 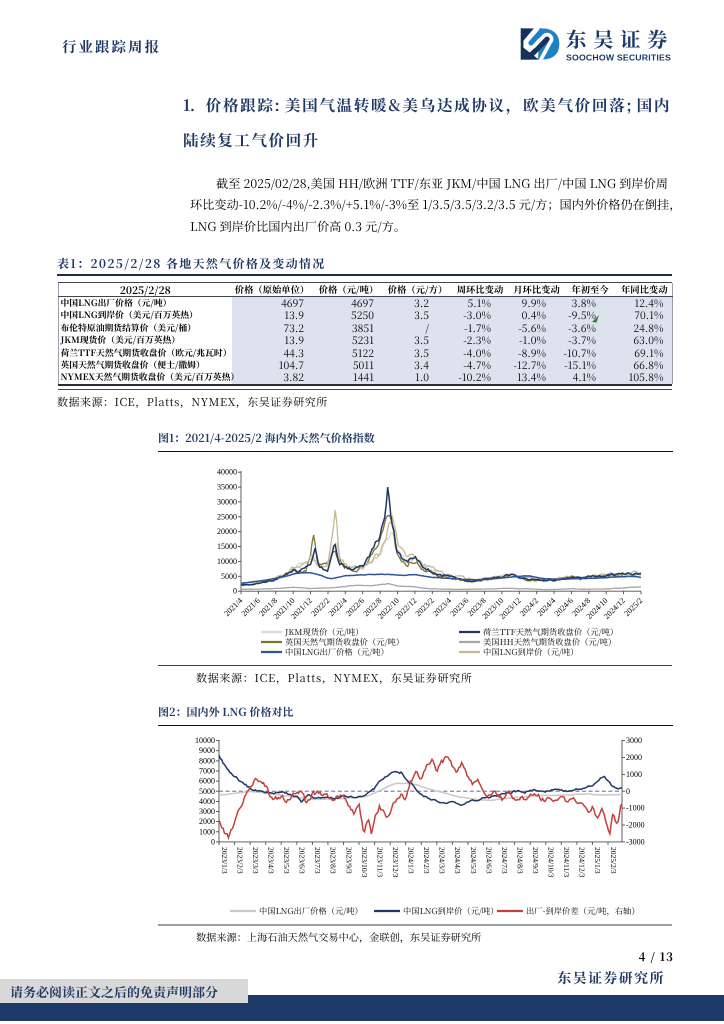 What do you see at coordinates (207, 760) in the screenshot?
I see `svg-text: 8000` at bounding box center [207, 760].